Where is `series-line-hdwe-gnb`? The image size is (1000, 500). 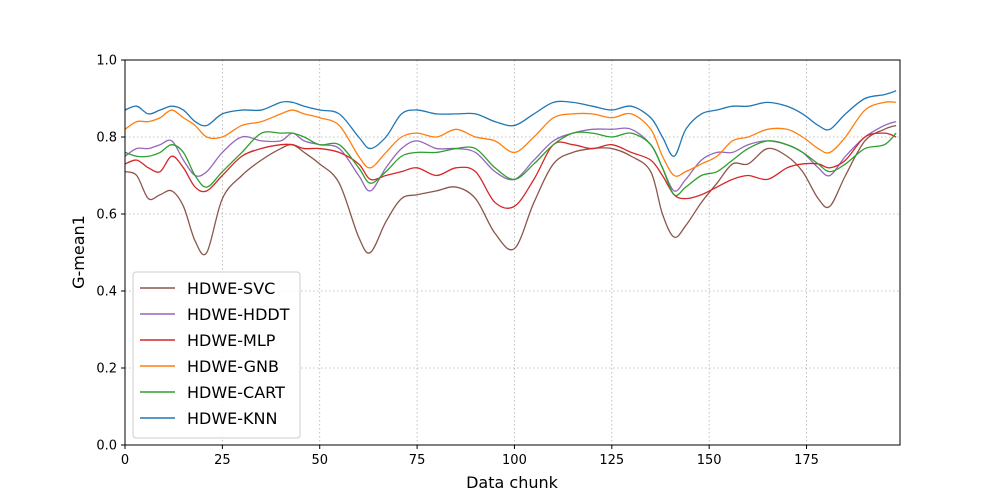
series-line-hdwe-gnb is located at coordinates (510, 139).